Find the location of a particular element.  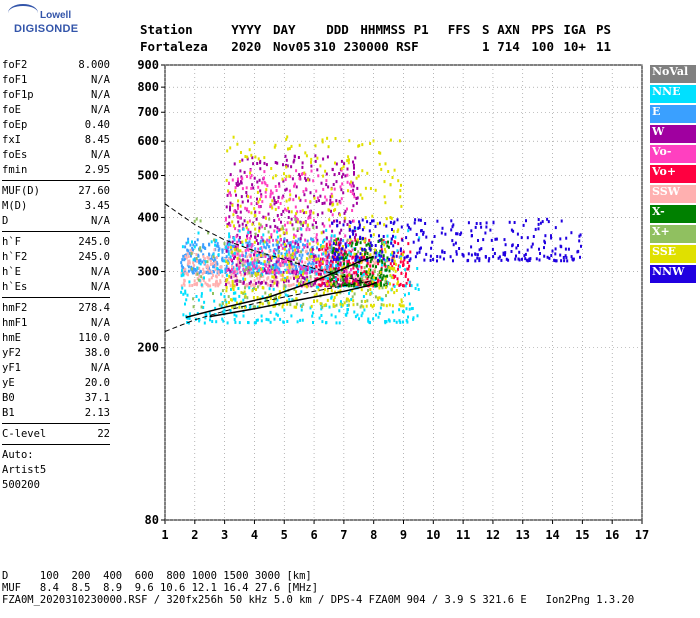

param-value: 38.0 is located at coordinates (97, 353).